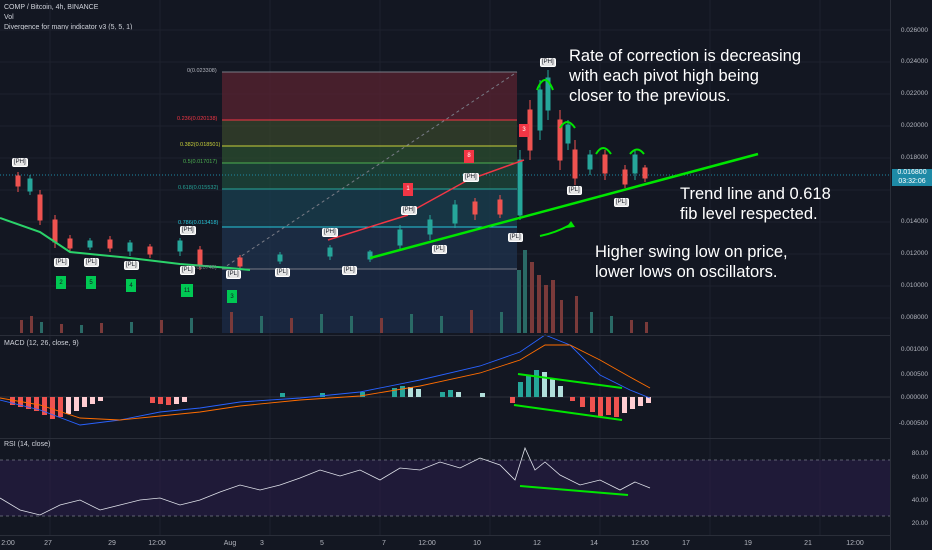  Describe the element at coordinates (594, 543) in the screenshot. I see `time-tick: 14` at that location.